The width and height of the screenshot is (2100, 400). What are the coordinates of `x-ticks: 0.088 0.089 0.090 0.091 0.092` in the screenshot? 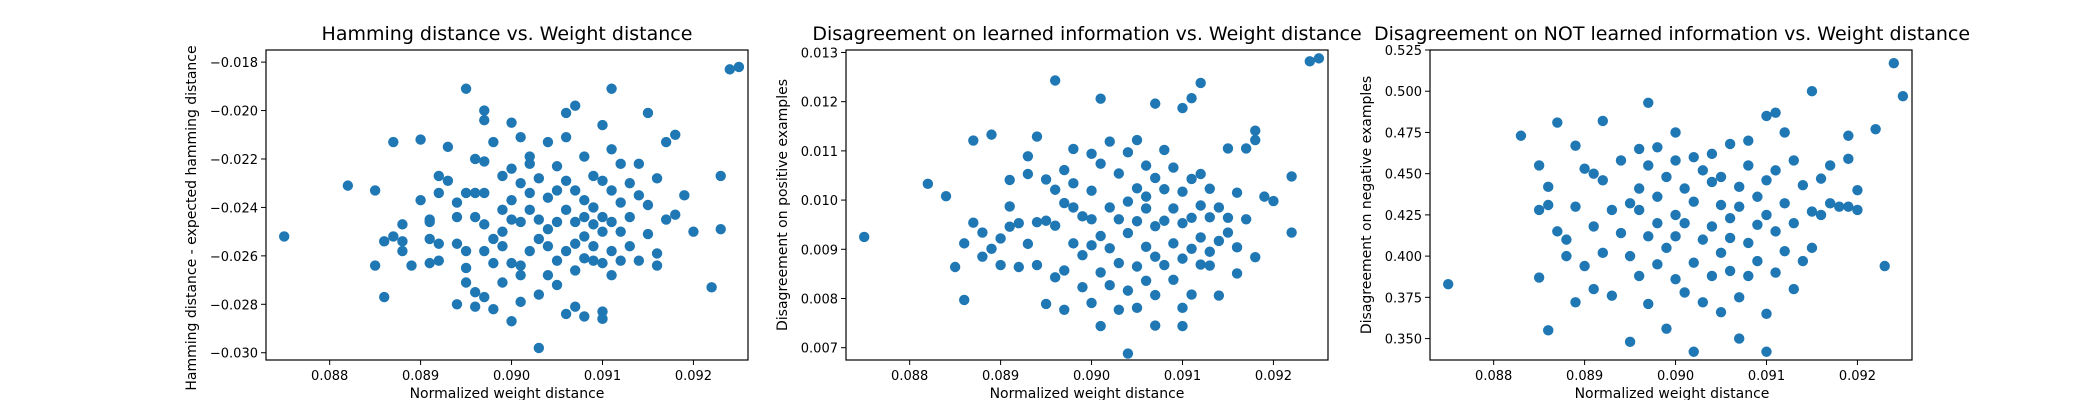 It's located at (1675, 372).